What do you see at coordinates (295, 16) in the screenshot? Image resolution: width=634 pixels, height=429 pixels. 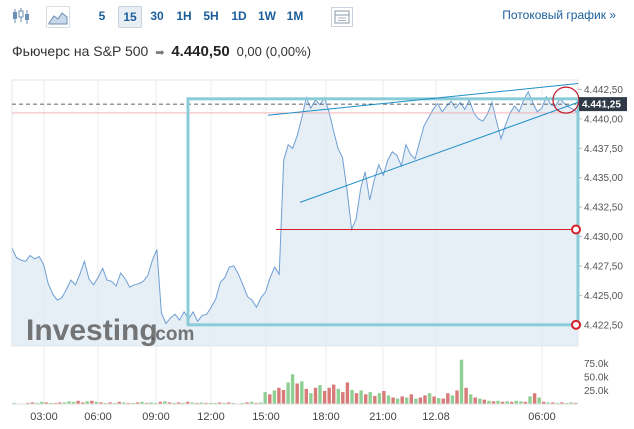 I see `interval-button-1m: 1M` at bounding box center [295, 16].